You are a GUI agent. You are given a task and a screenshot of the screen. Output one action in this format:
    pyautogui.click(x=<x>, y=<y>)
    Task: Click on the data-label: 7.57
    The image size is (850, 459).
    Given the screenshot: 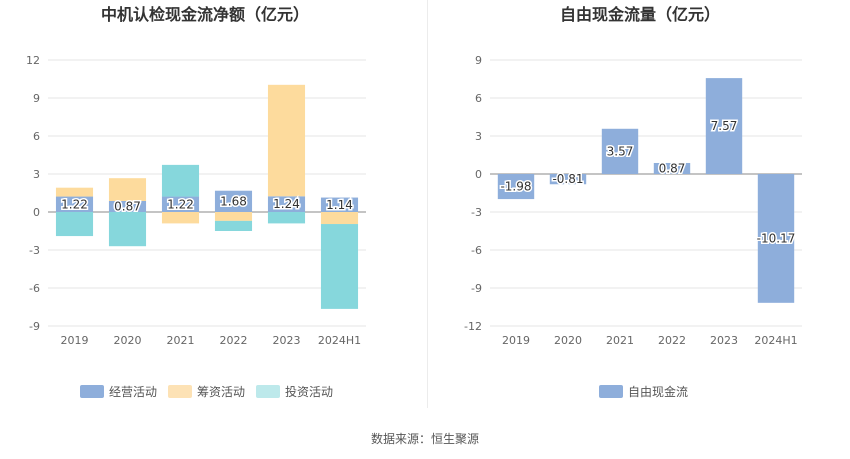 What is the action you would take?
    pyautogui.click(x=724, y=126)
    